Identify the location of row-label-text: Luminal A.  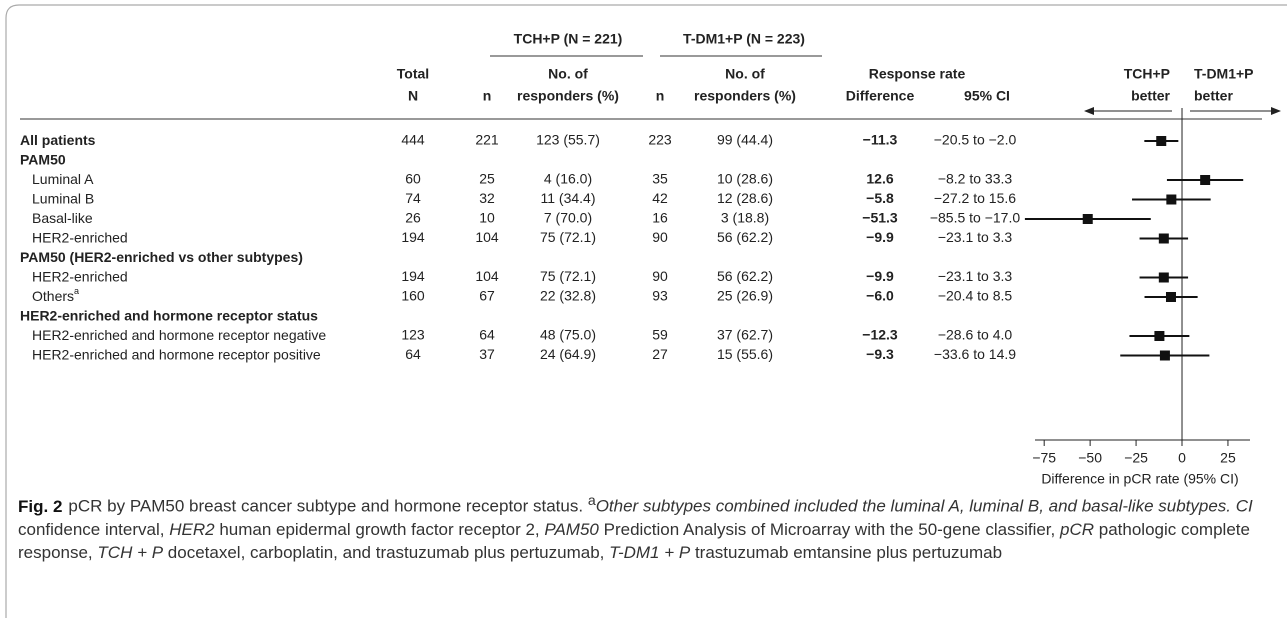
(63, 179).